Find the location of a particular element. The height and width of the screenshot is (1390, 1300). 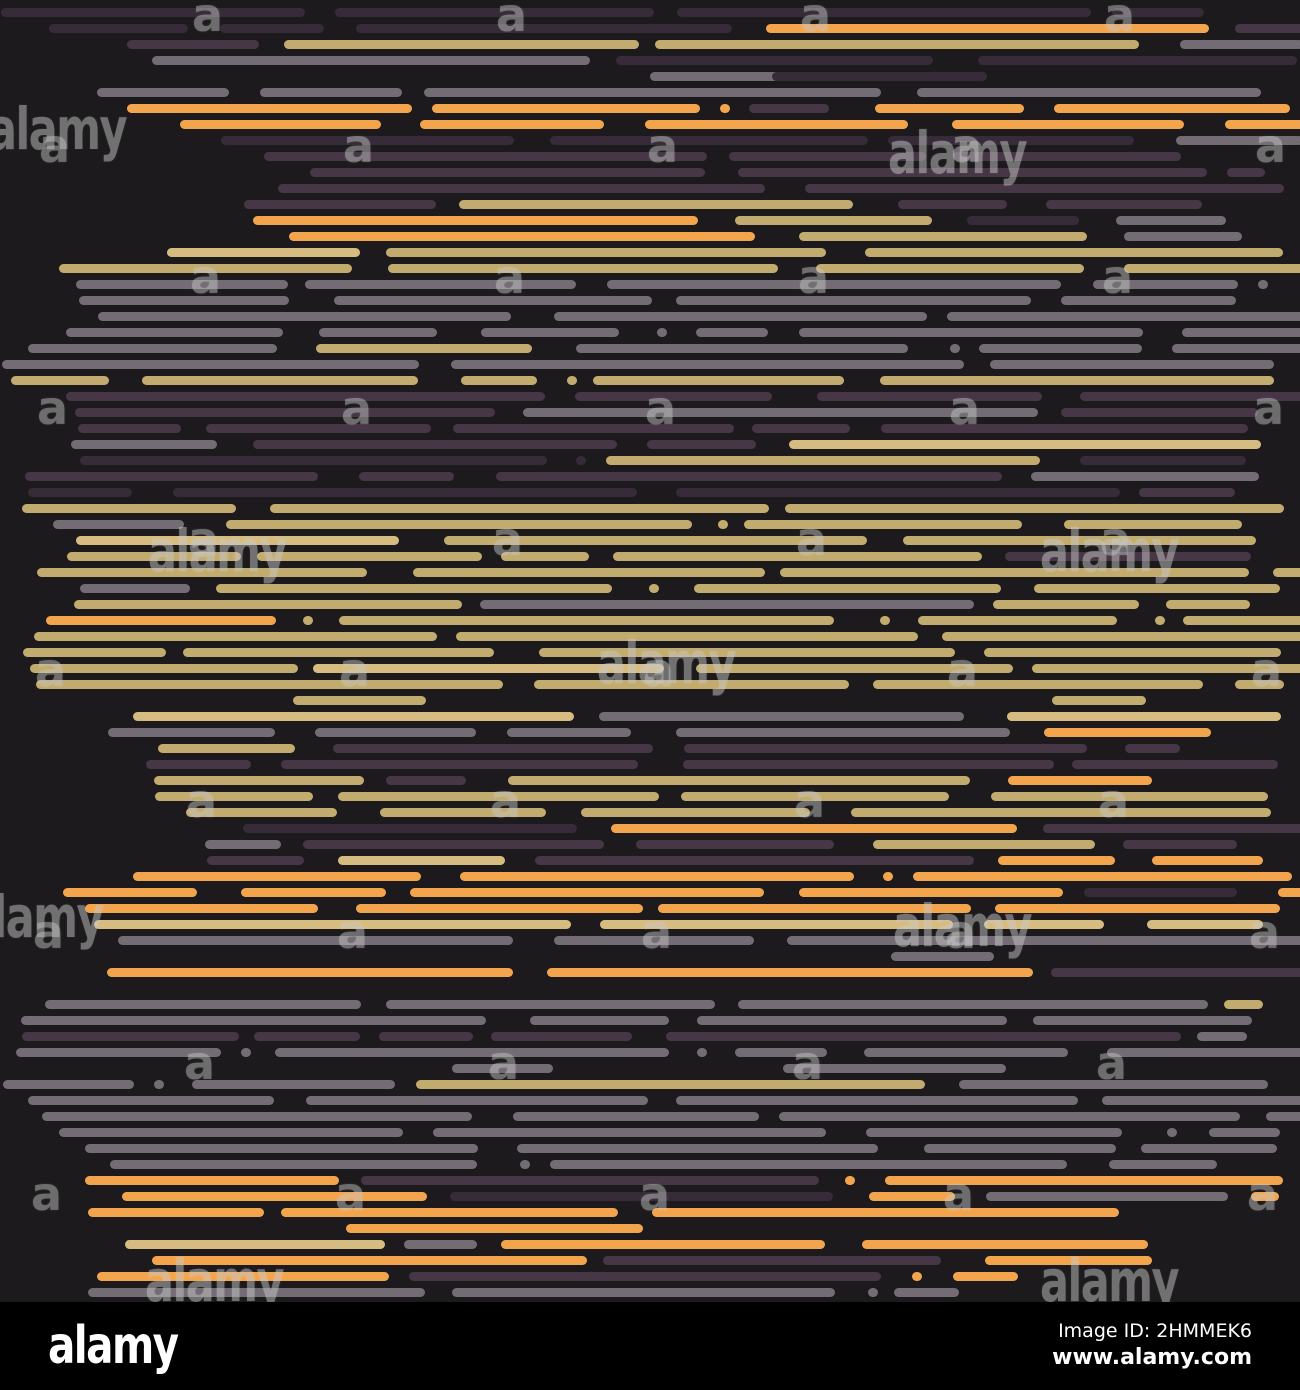

alamy-url-text: www.alamy.com is located at coordinates (1152, 1358).